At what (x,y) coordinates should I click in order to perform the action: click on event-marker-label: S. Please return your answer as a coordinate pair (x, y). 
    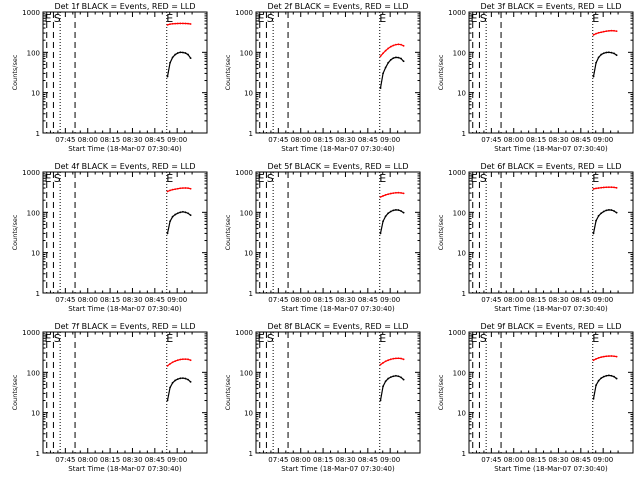
    Looking at the image, I should click on (270, 338).